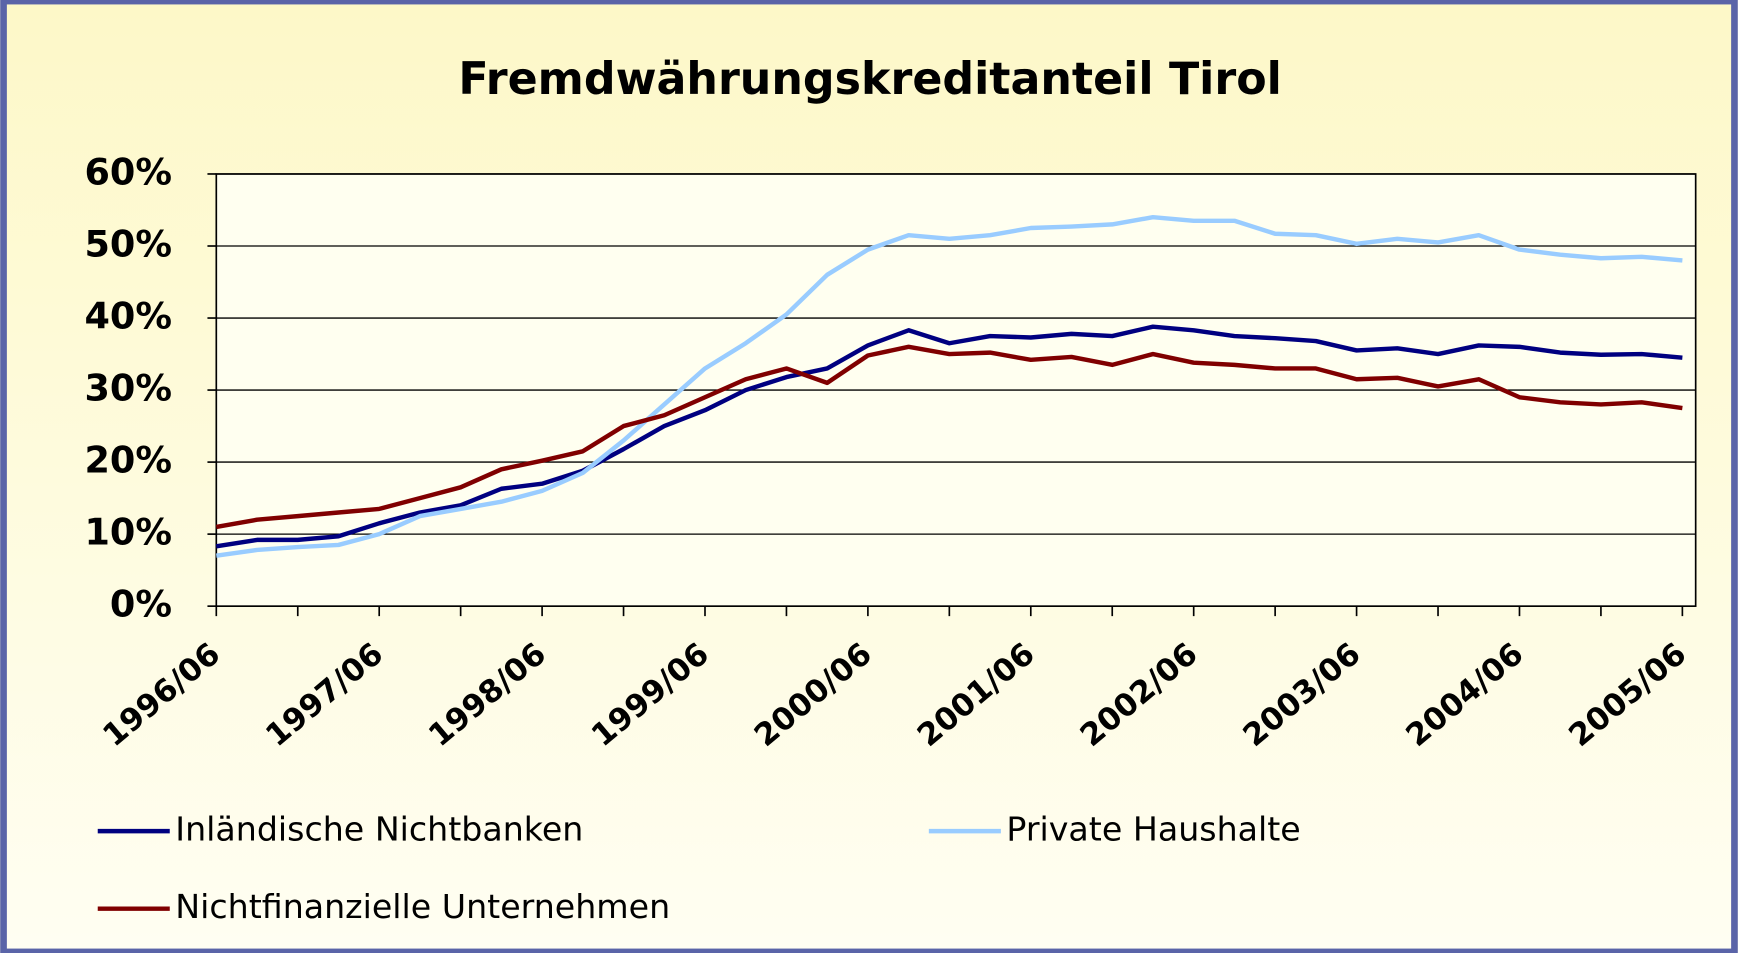 The height and width of the screenshot is (953, 1738). What do you see at coordinates (127, 171) in the screenshot?
I see `y-tick-label: 60%` at bounding box center [127, 171].